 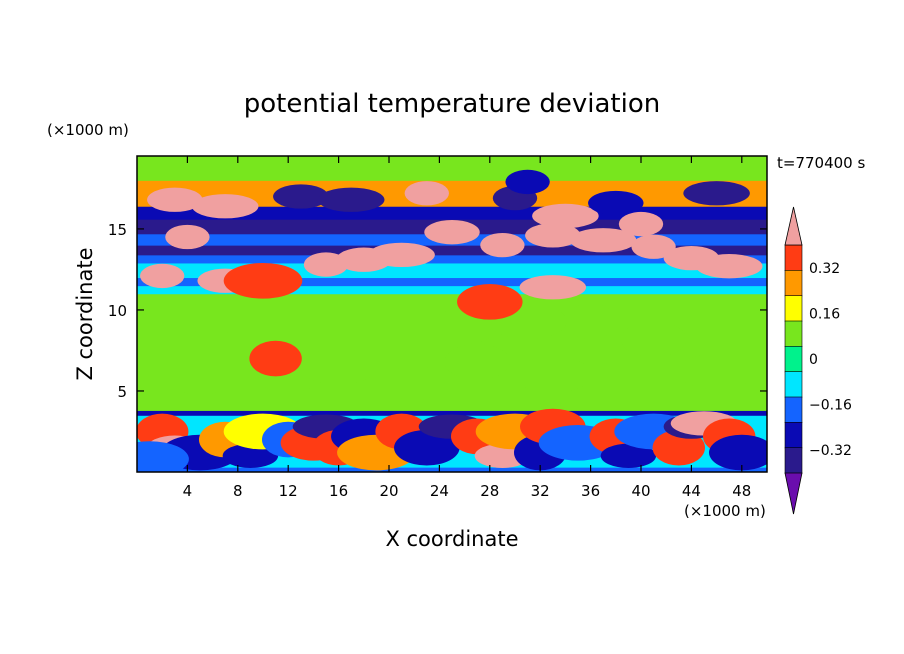 I want to click on x-unit-label: (×1000 m), so click(x=725, y=511).